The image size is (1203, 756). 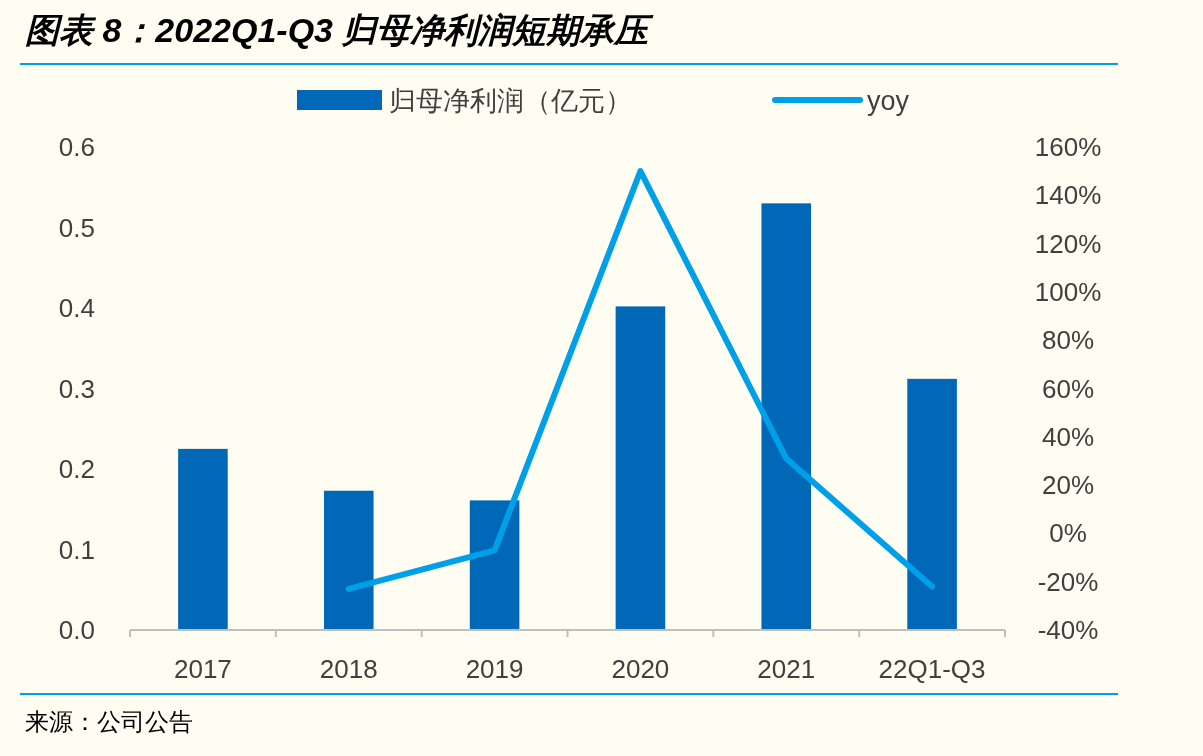 What do you see at coordinates (76, 308) in the screenshot?
I see `y-tick-label: 0.4` at bounding box center [76, 308].